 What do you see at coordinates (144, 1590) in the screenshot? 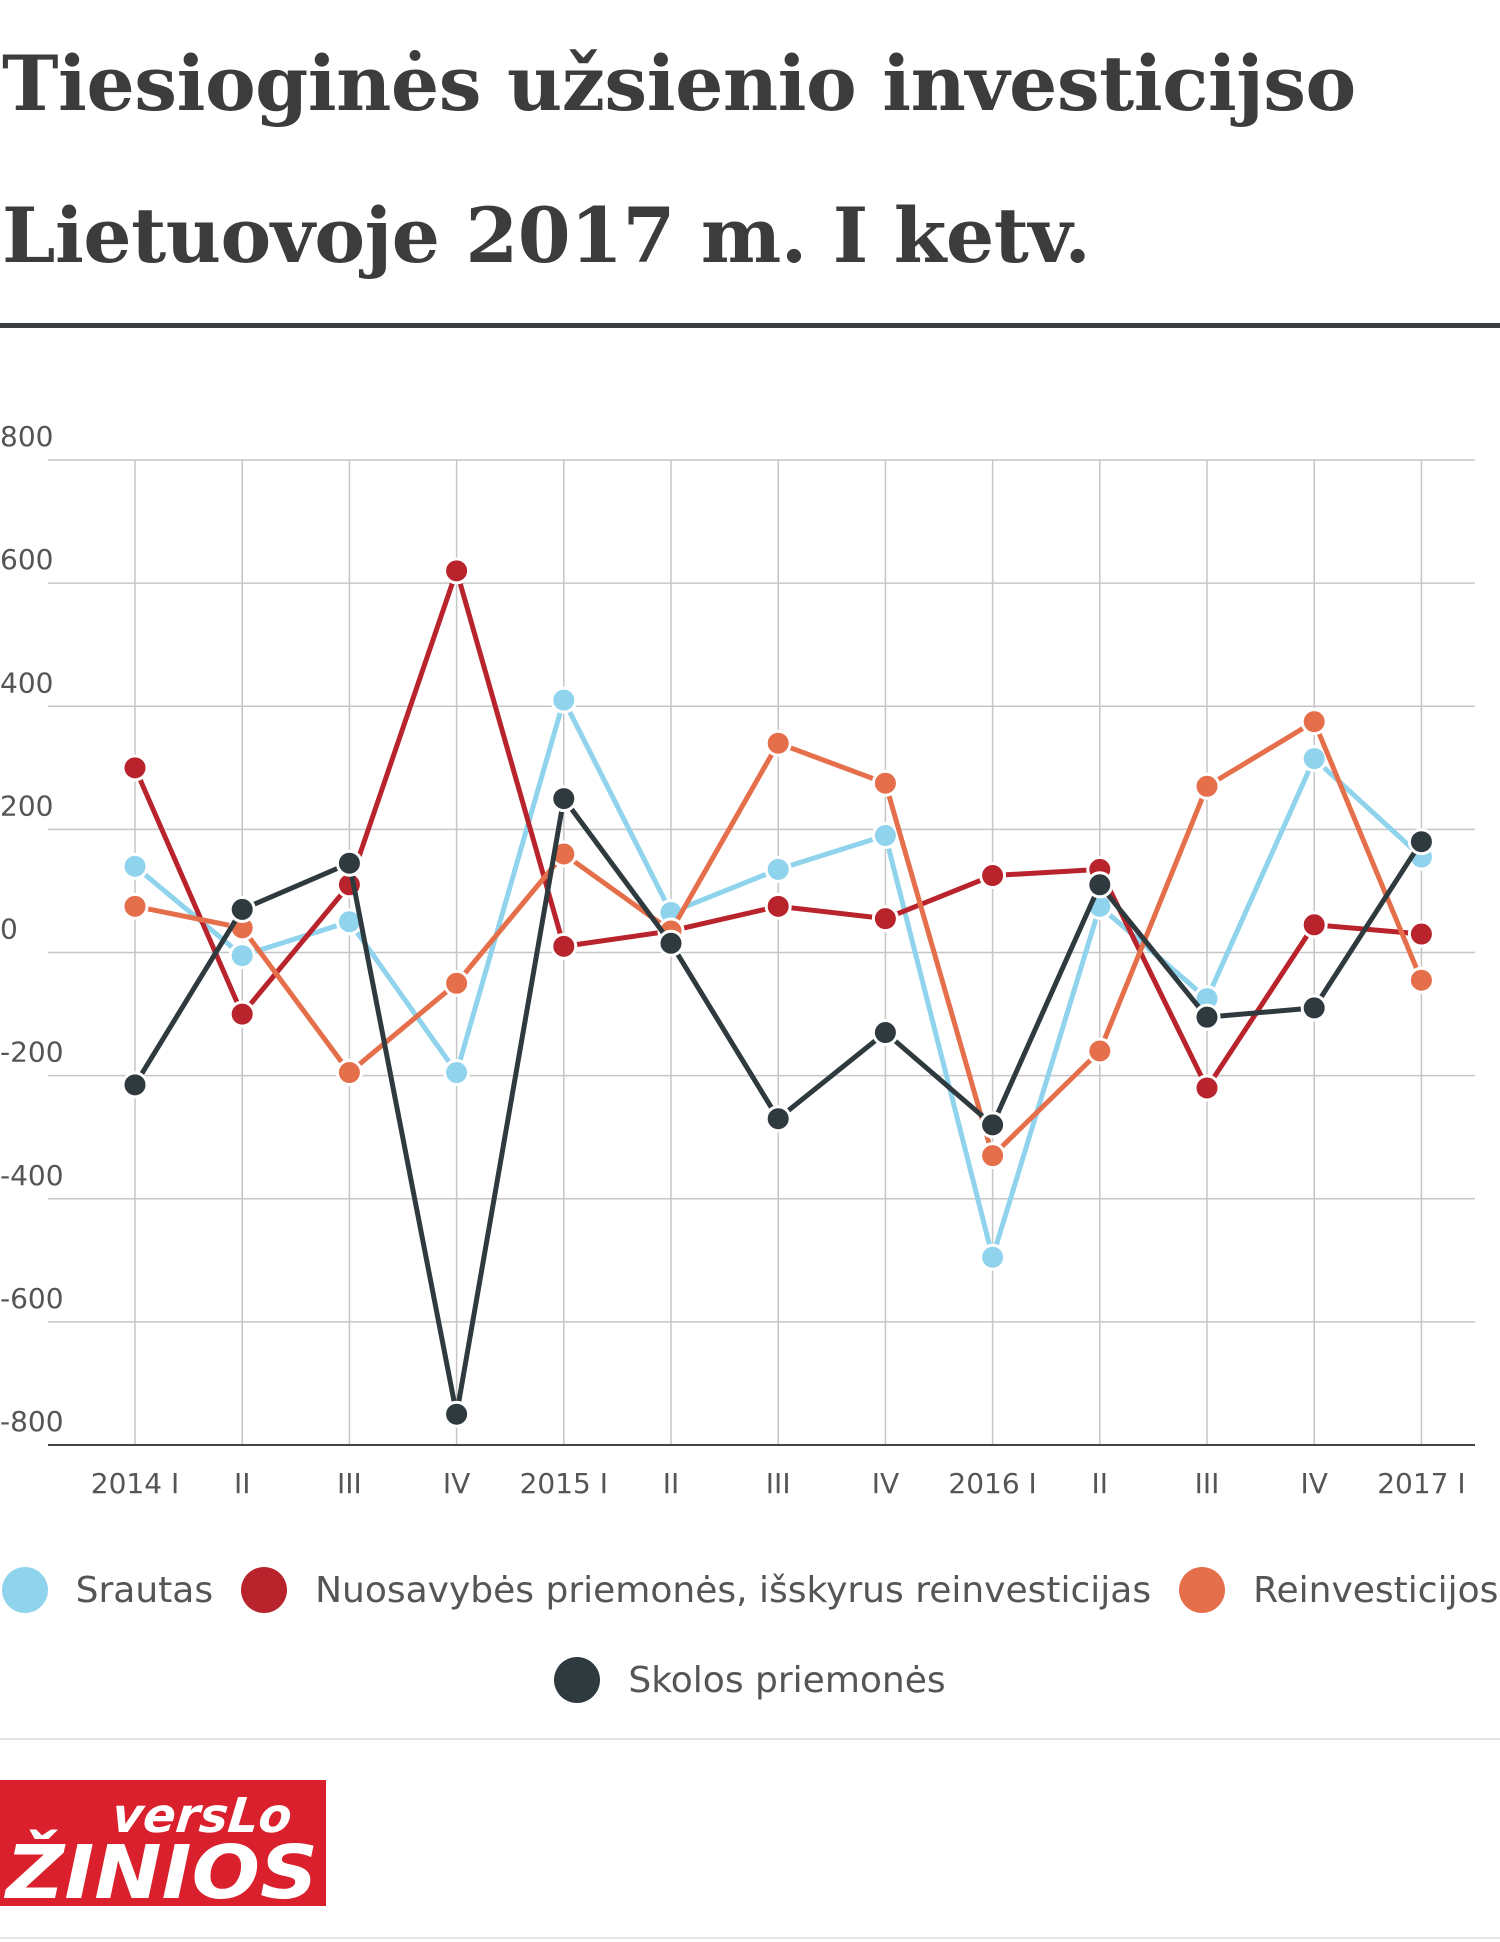
I see `legend-label-srautas: Srautas` at bounding box center [144, 1590].